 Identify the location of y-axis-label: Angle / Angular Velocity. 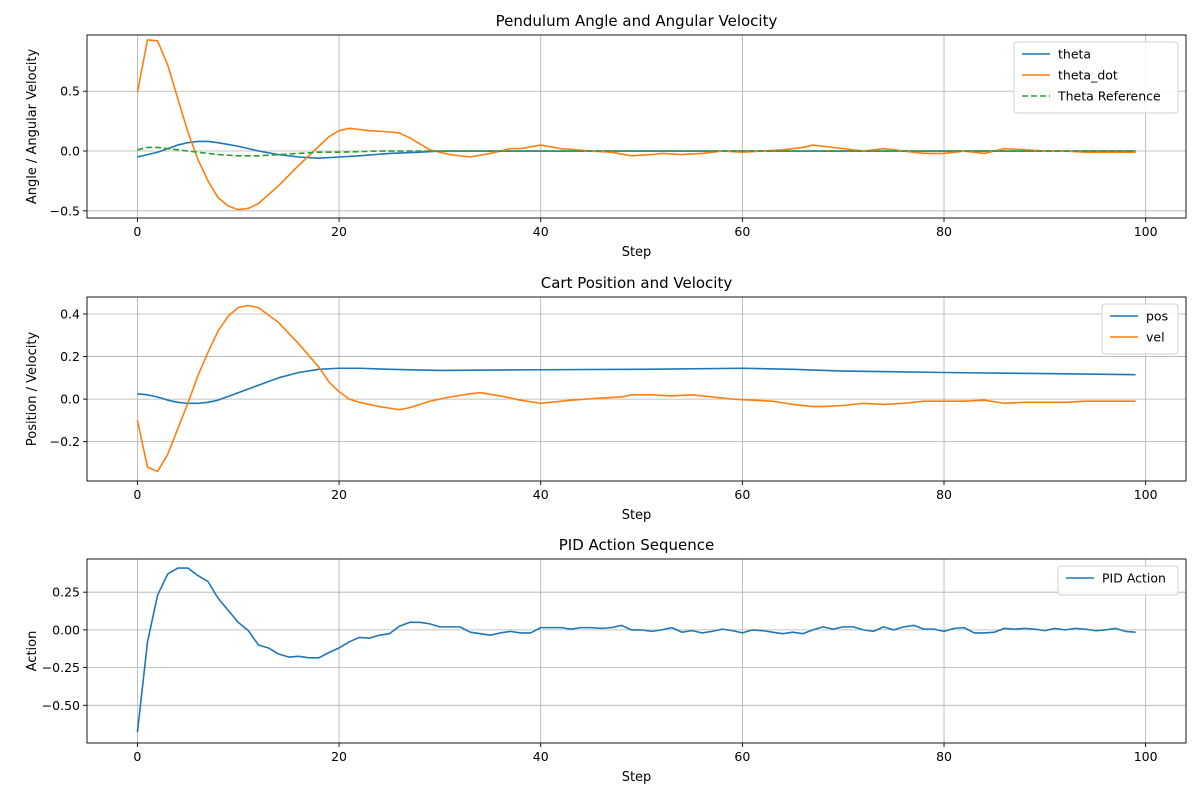
(32, 127).